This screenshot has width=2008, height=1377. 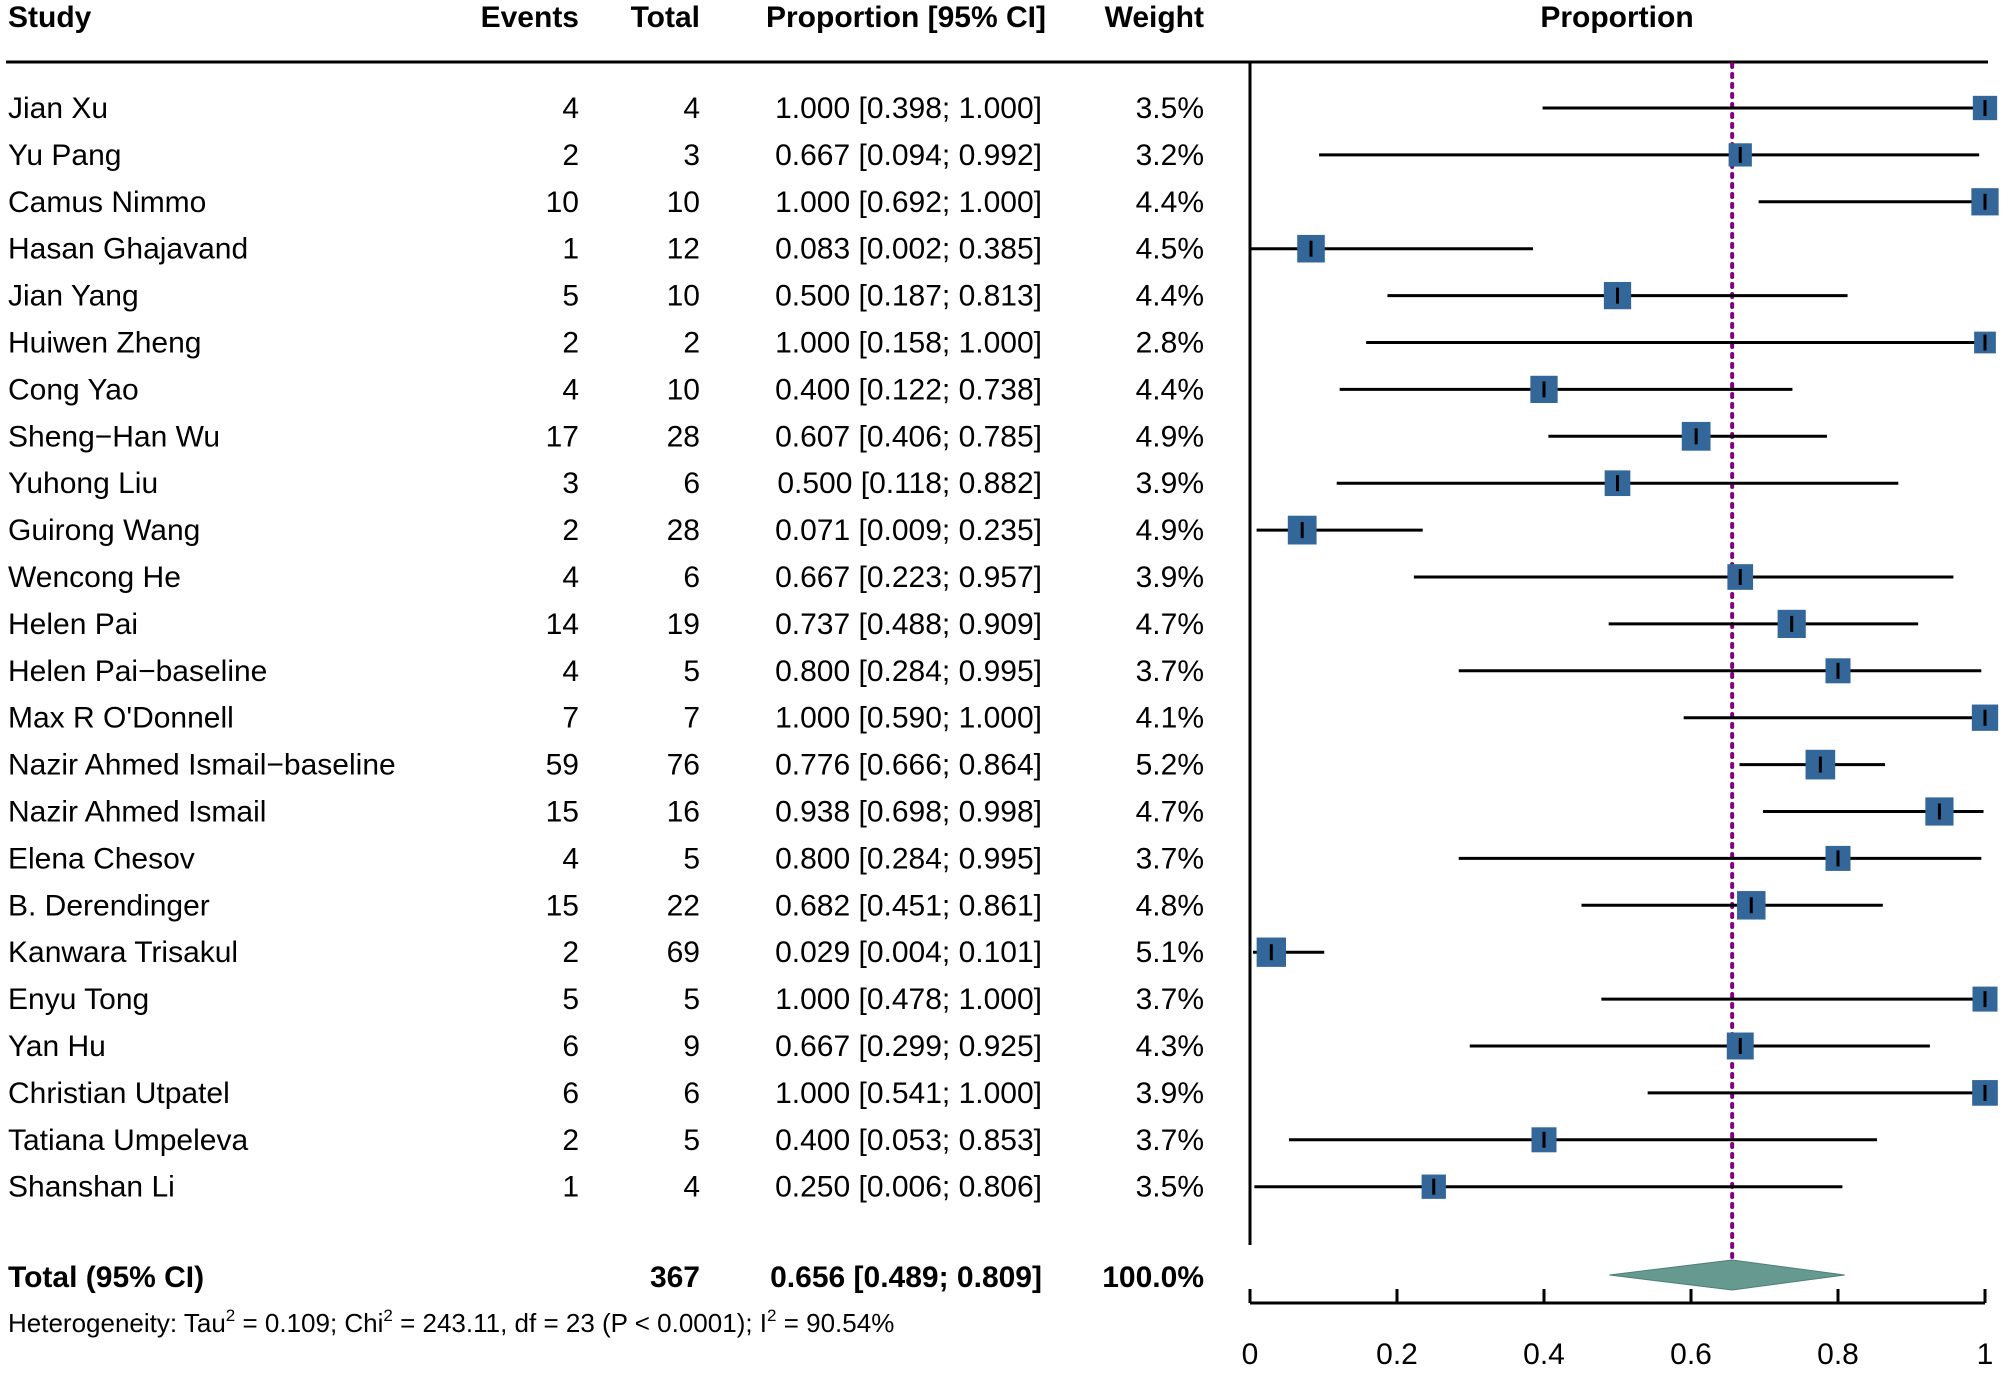 What do you see at coordinates (570, 483) in the screenshot?
I see `study-events: 3` at bounding box center [570, 483].